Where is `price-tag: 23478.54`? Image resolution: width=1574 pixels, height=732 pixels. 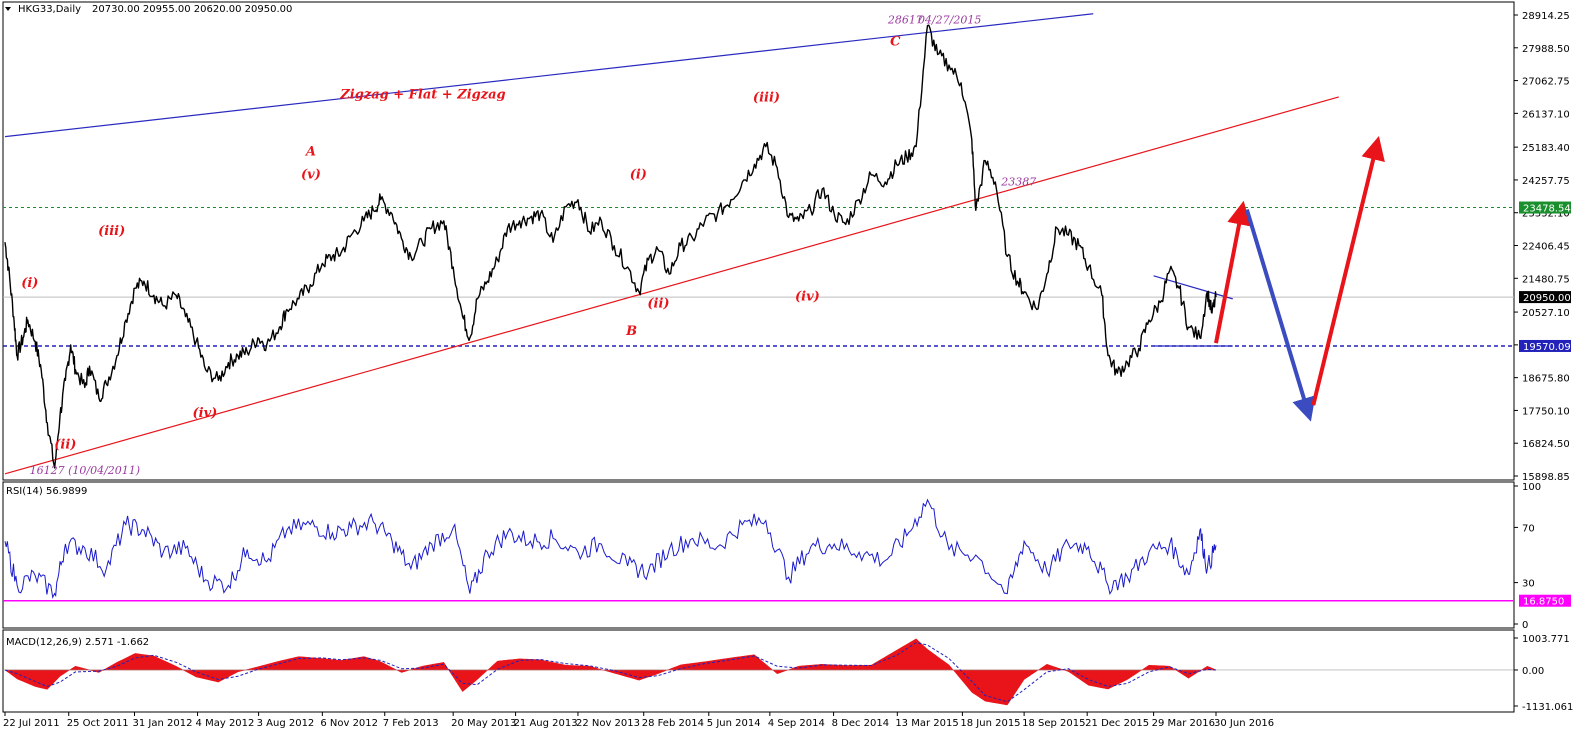 price-tag: 23478.54 is located at coordinates (1545, 208).